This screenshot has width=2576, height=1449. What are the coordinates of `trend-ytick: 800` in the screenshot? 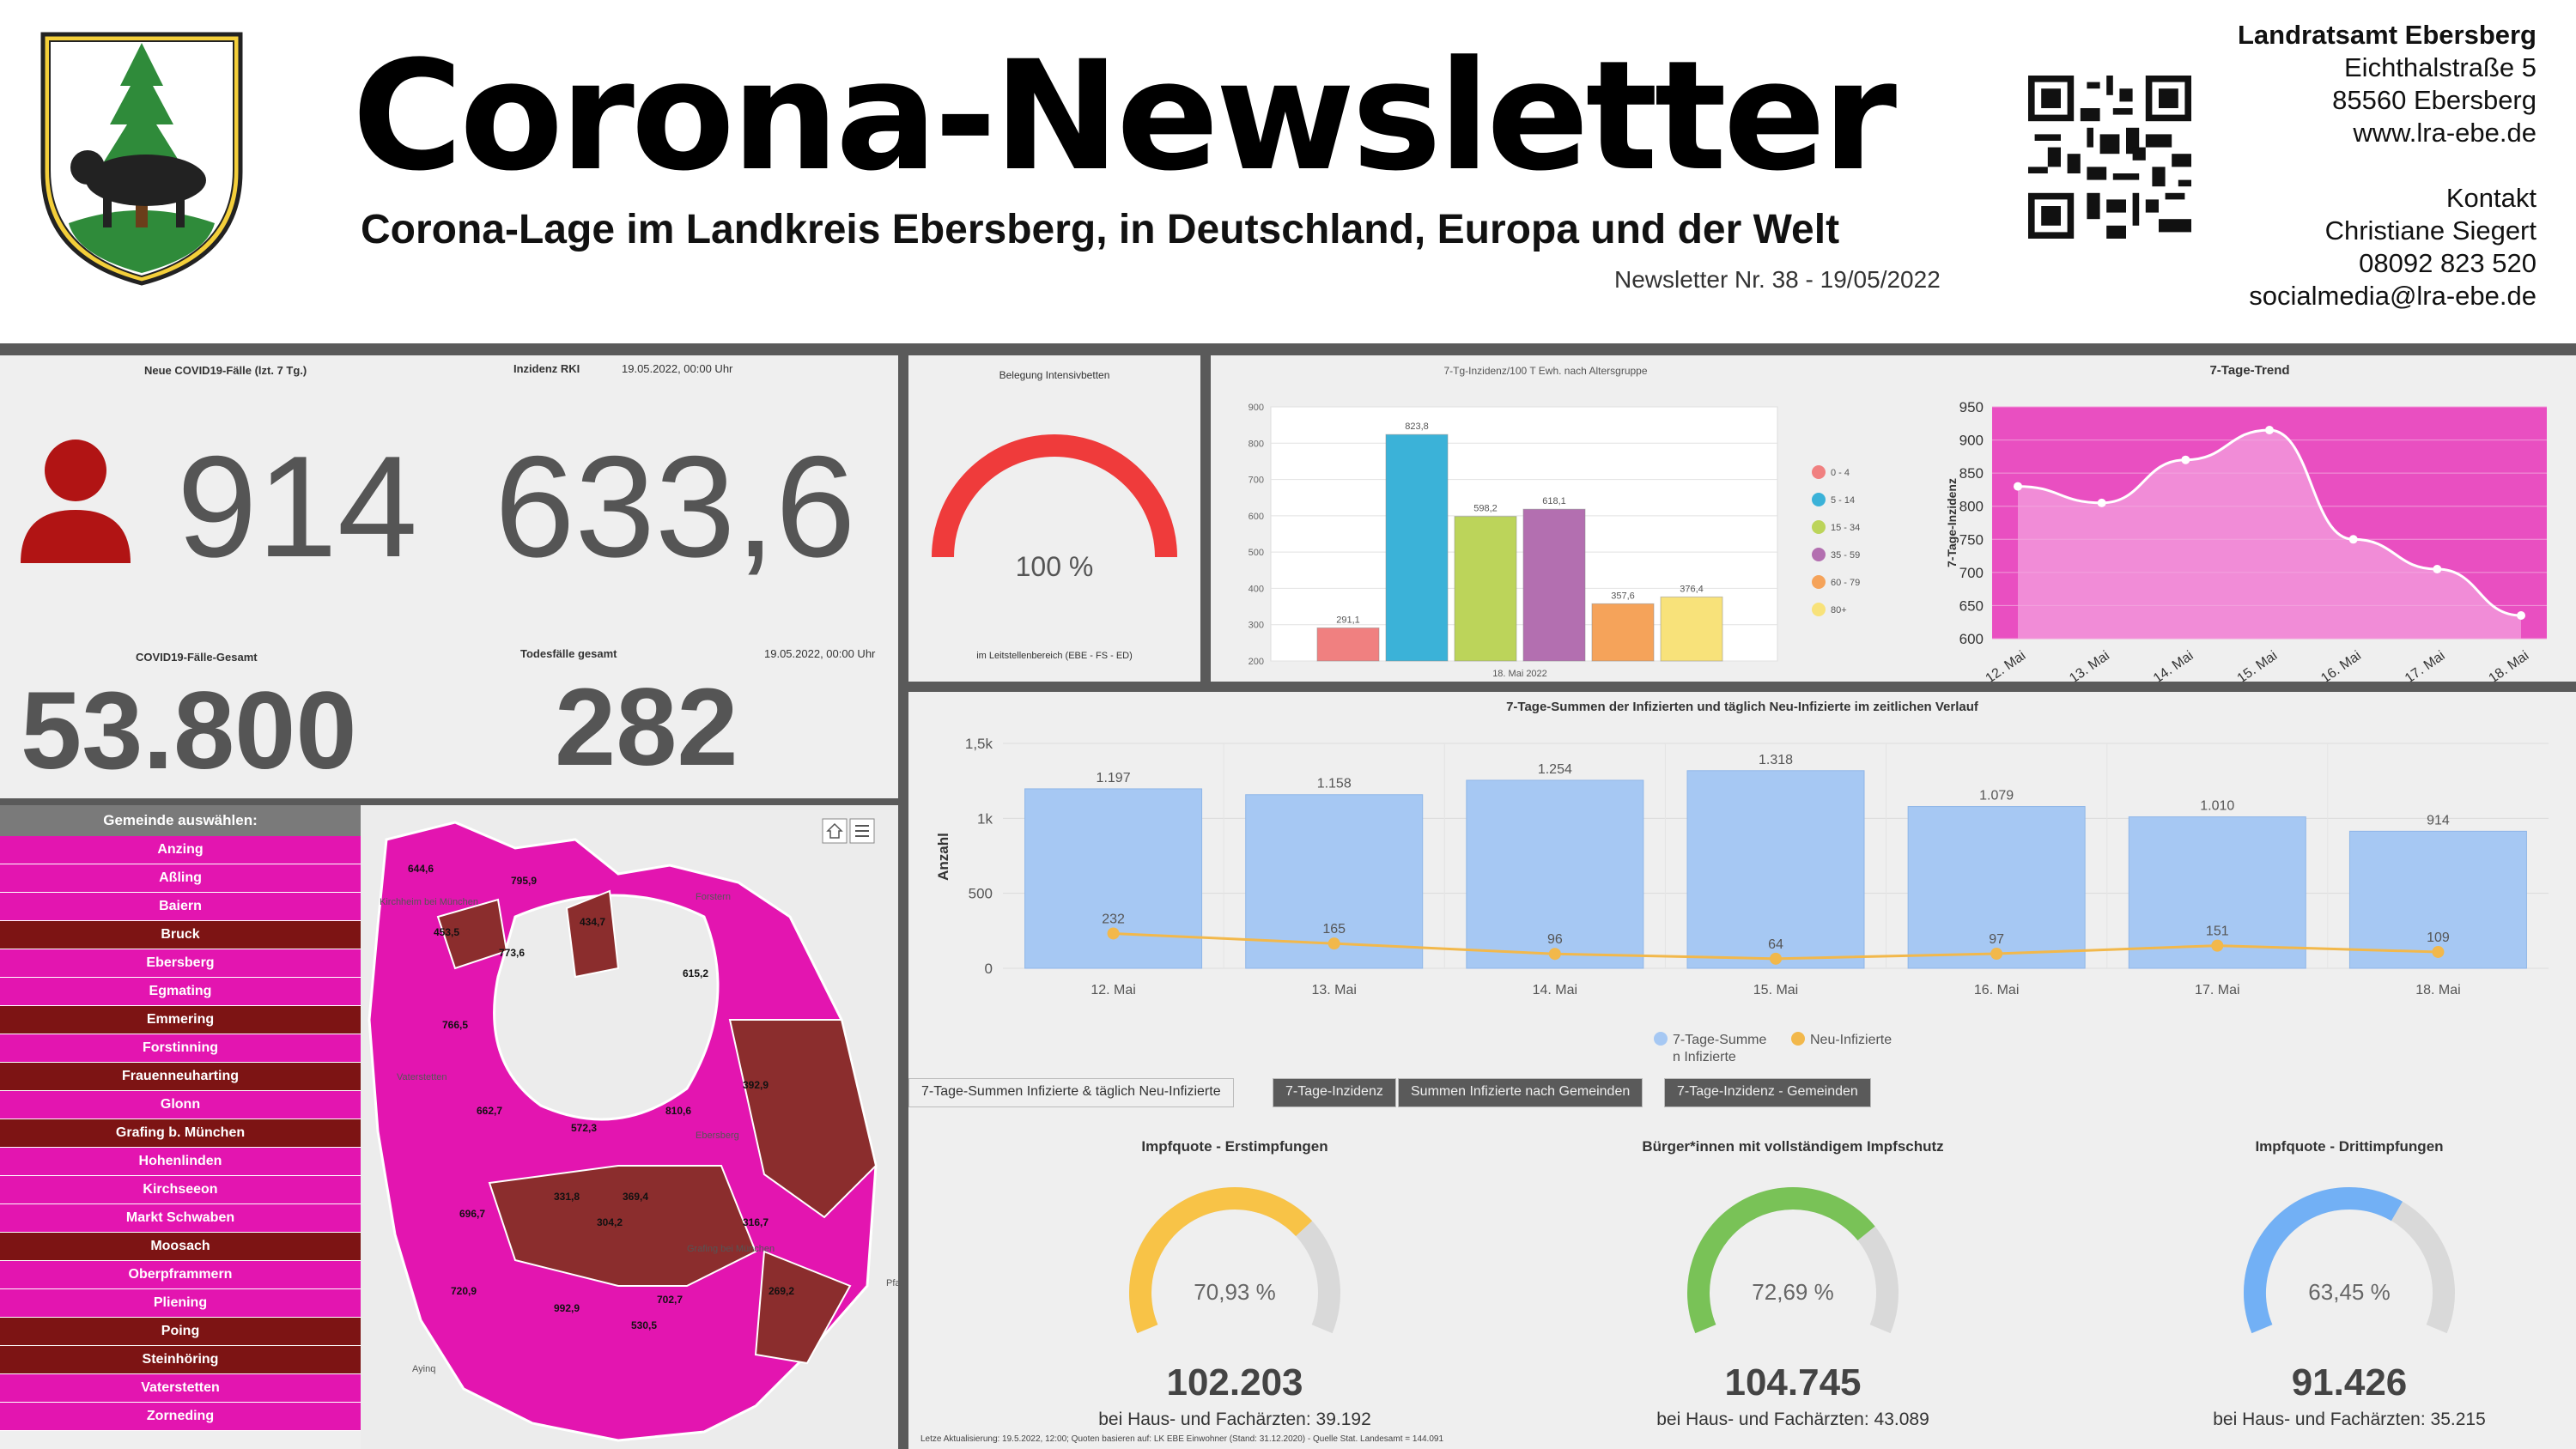 It's located at (1972, 507).